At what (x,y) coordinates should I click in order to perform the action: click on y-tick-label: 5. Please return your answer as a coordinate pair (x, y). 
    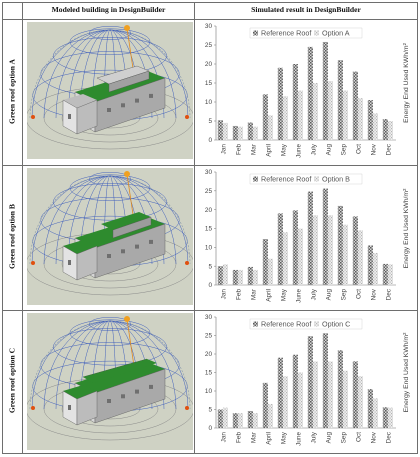
    Looking at the image, I should click on (210, 121).